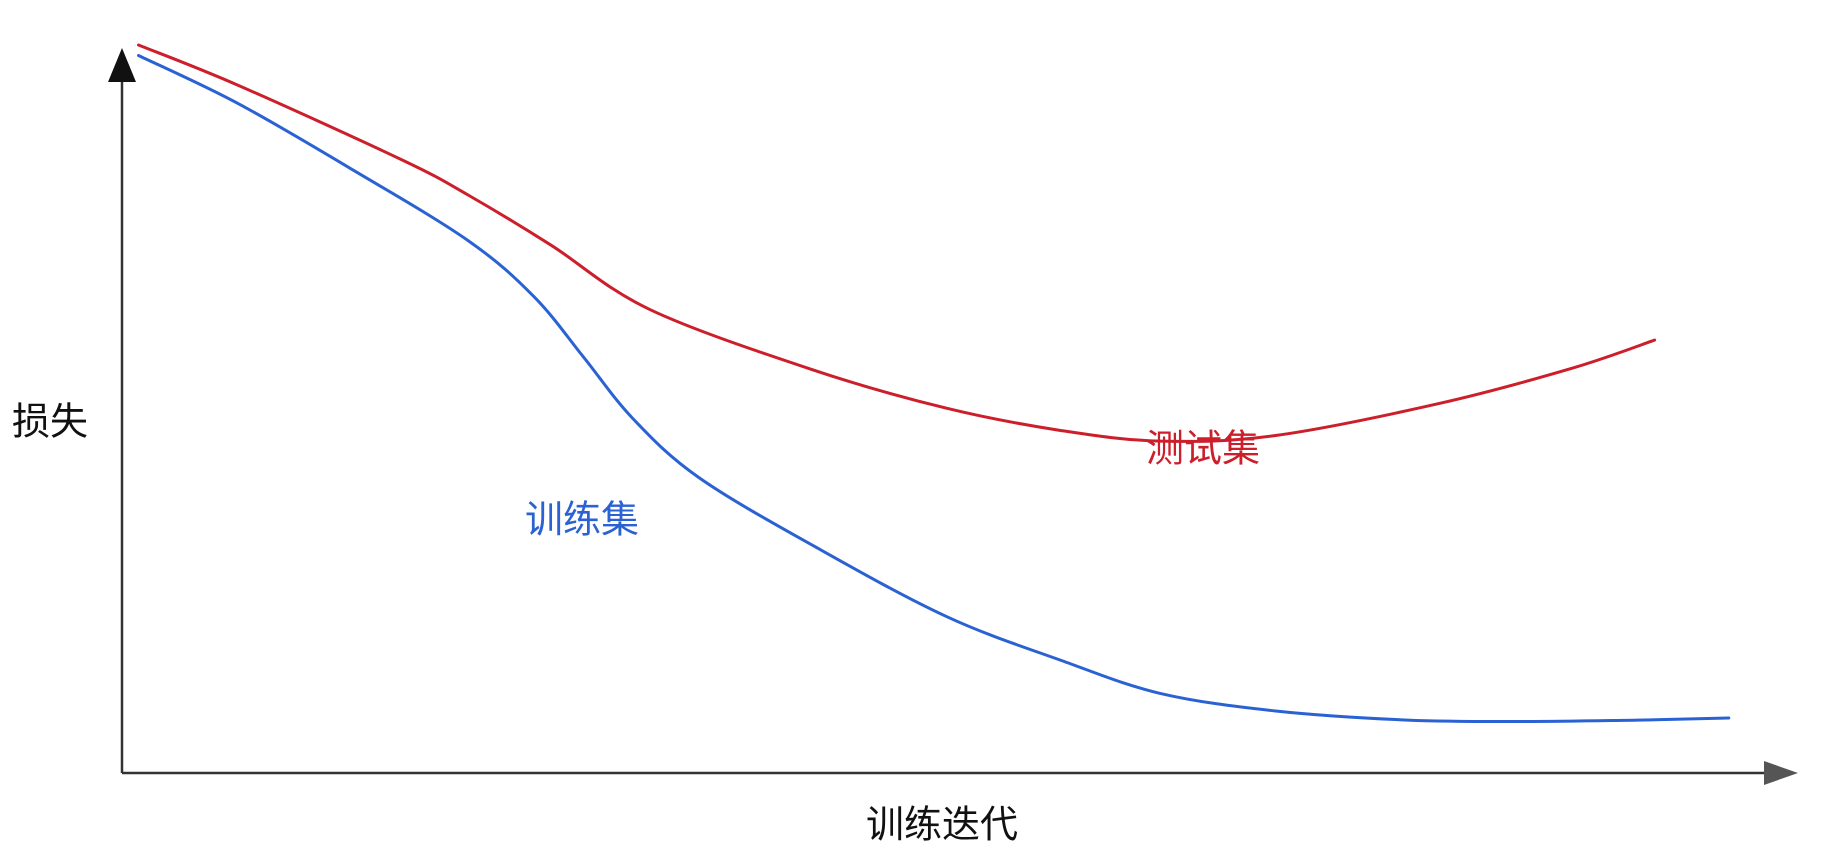 The width and height of the screenshot is (1844, 866). Describe the element at coordinates (582, 520) in the screenshot. I see `series-label-train: 训练集` at that location.